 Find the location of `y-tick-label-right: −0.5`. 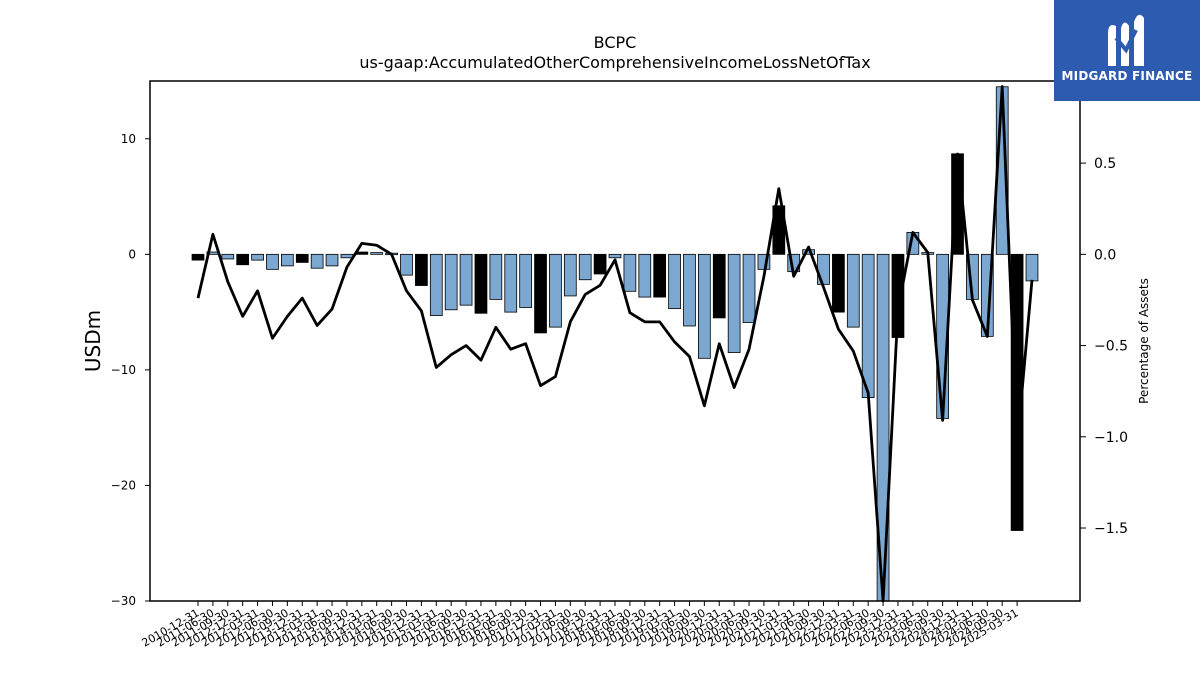

y-tick-label-right: −0.5 is located at coordinates (1111, 347).